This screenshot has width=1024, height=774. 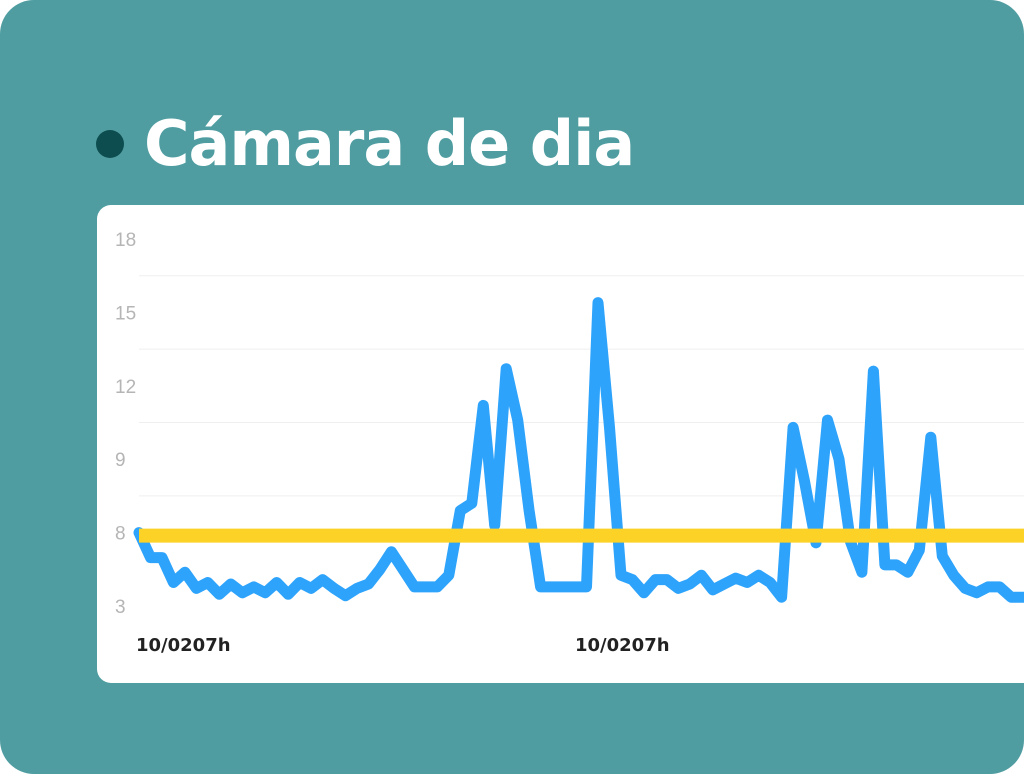 I want to click on y-tick-label: 12, so click(x=125, y=387).